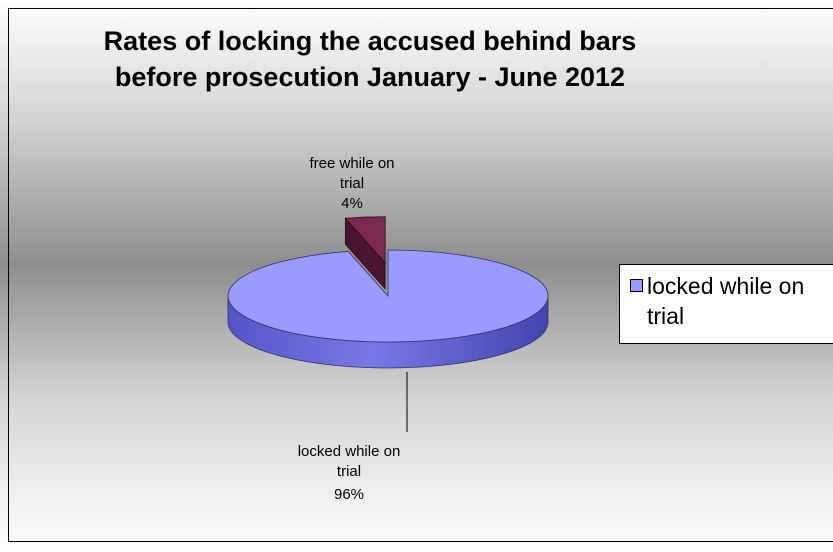 The height and width of the screenshot is (552, 833). I want to click on data-label-locked-line-1: locked while on, so click(349, 451).